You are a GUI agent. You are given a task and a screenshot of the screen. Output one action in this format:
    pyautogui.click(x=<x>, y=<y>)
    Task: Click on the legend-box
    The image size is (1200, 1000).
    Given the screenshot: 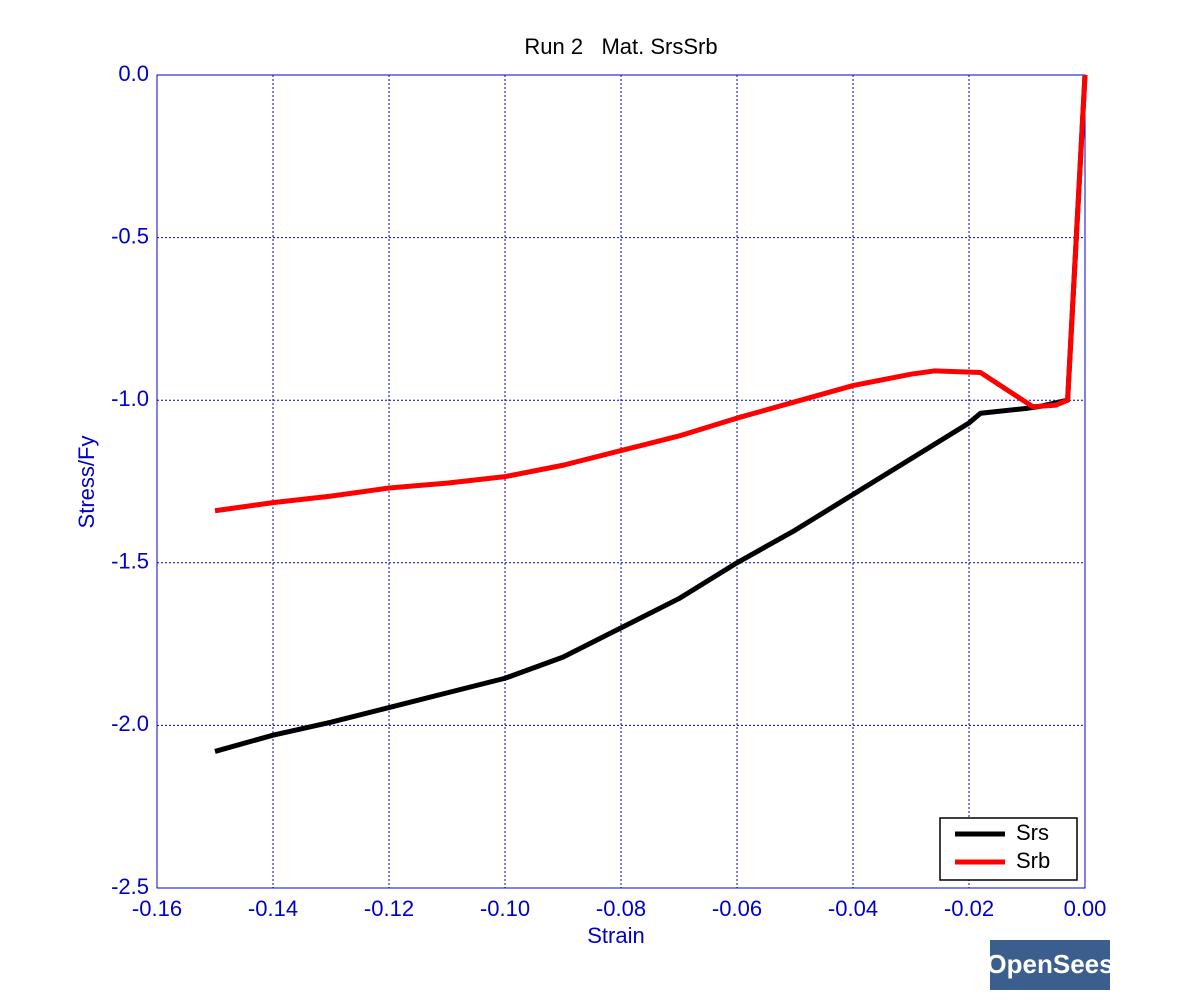 What is the action you would take?
    pyautogui.click(x=1008, y=849)
    